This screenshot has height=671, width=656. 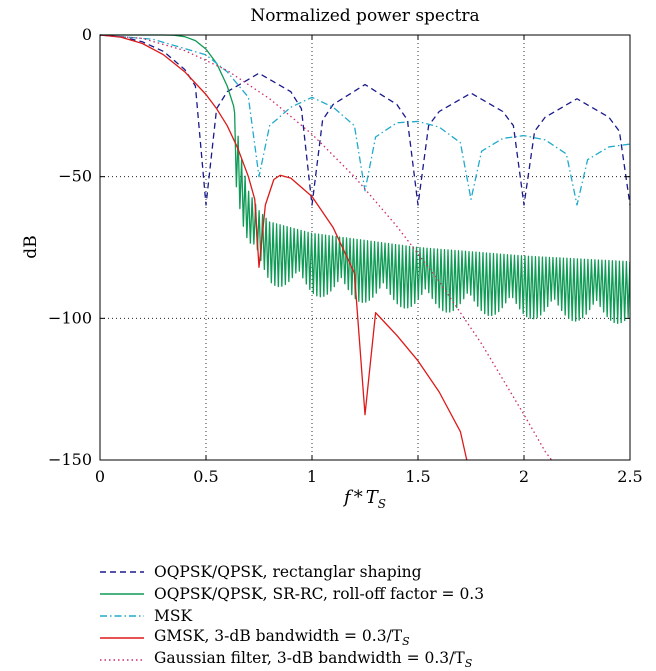 What do you see at coordinates (629, 476) in the screenshot?
I see `x-tick-label-5: 2.5` at bounding box center [629, 476].